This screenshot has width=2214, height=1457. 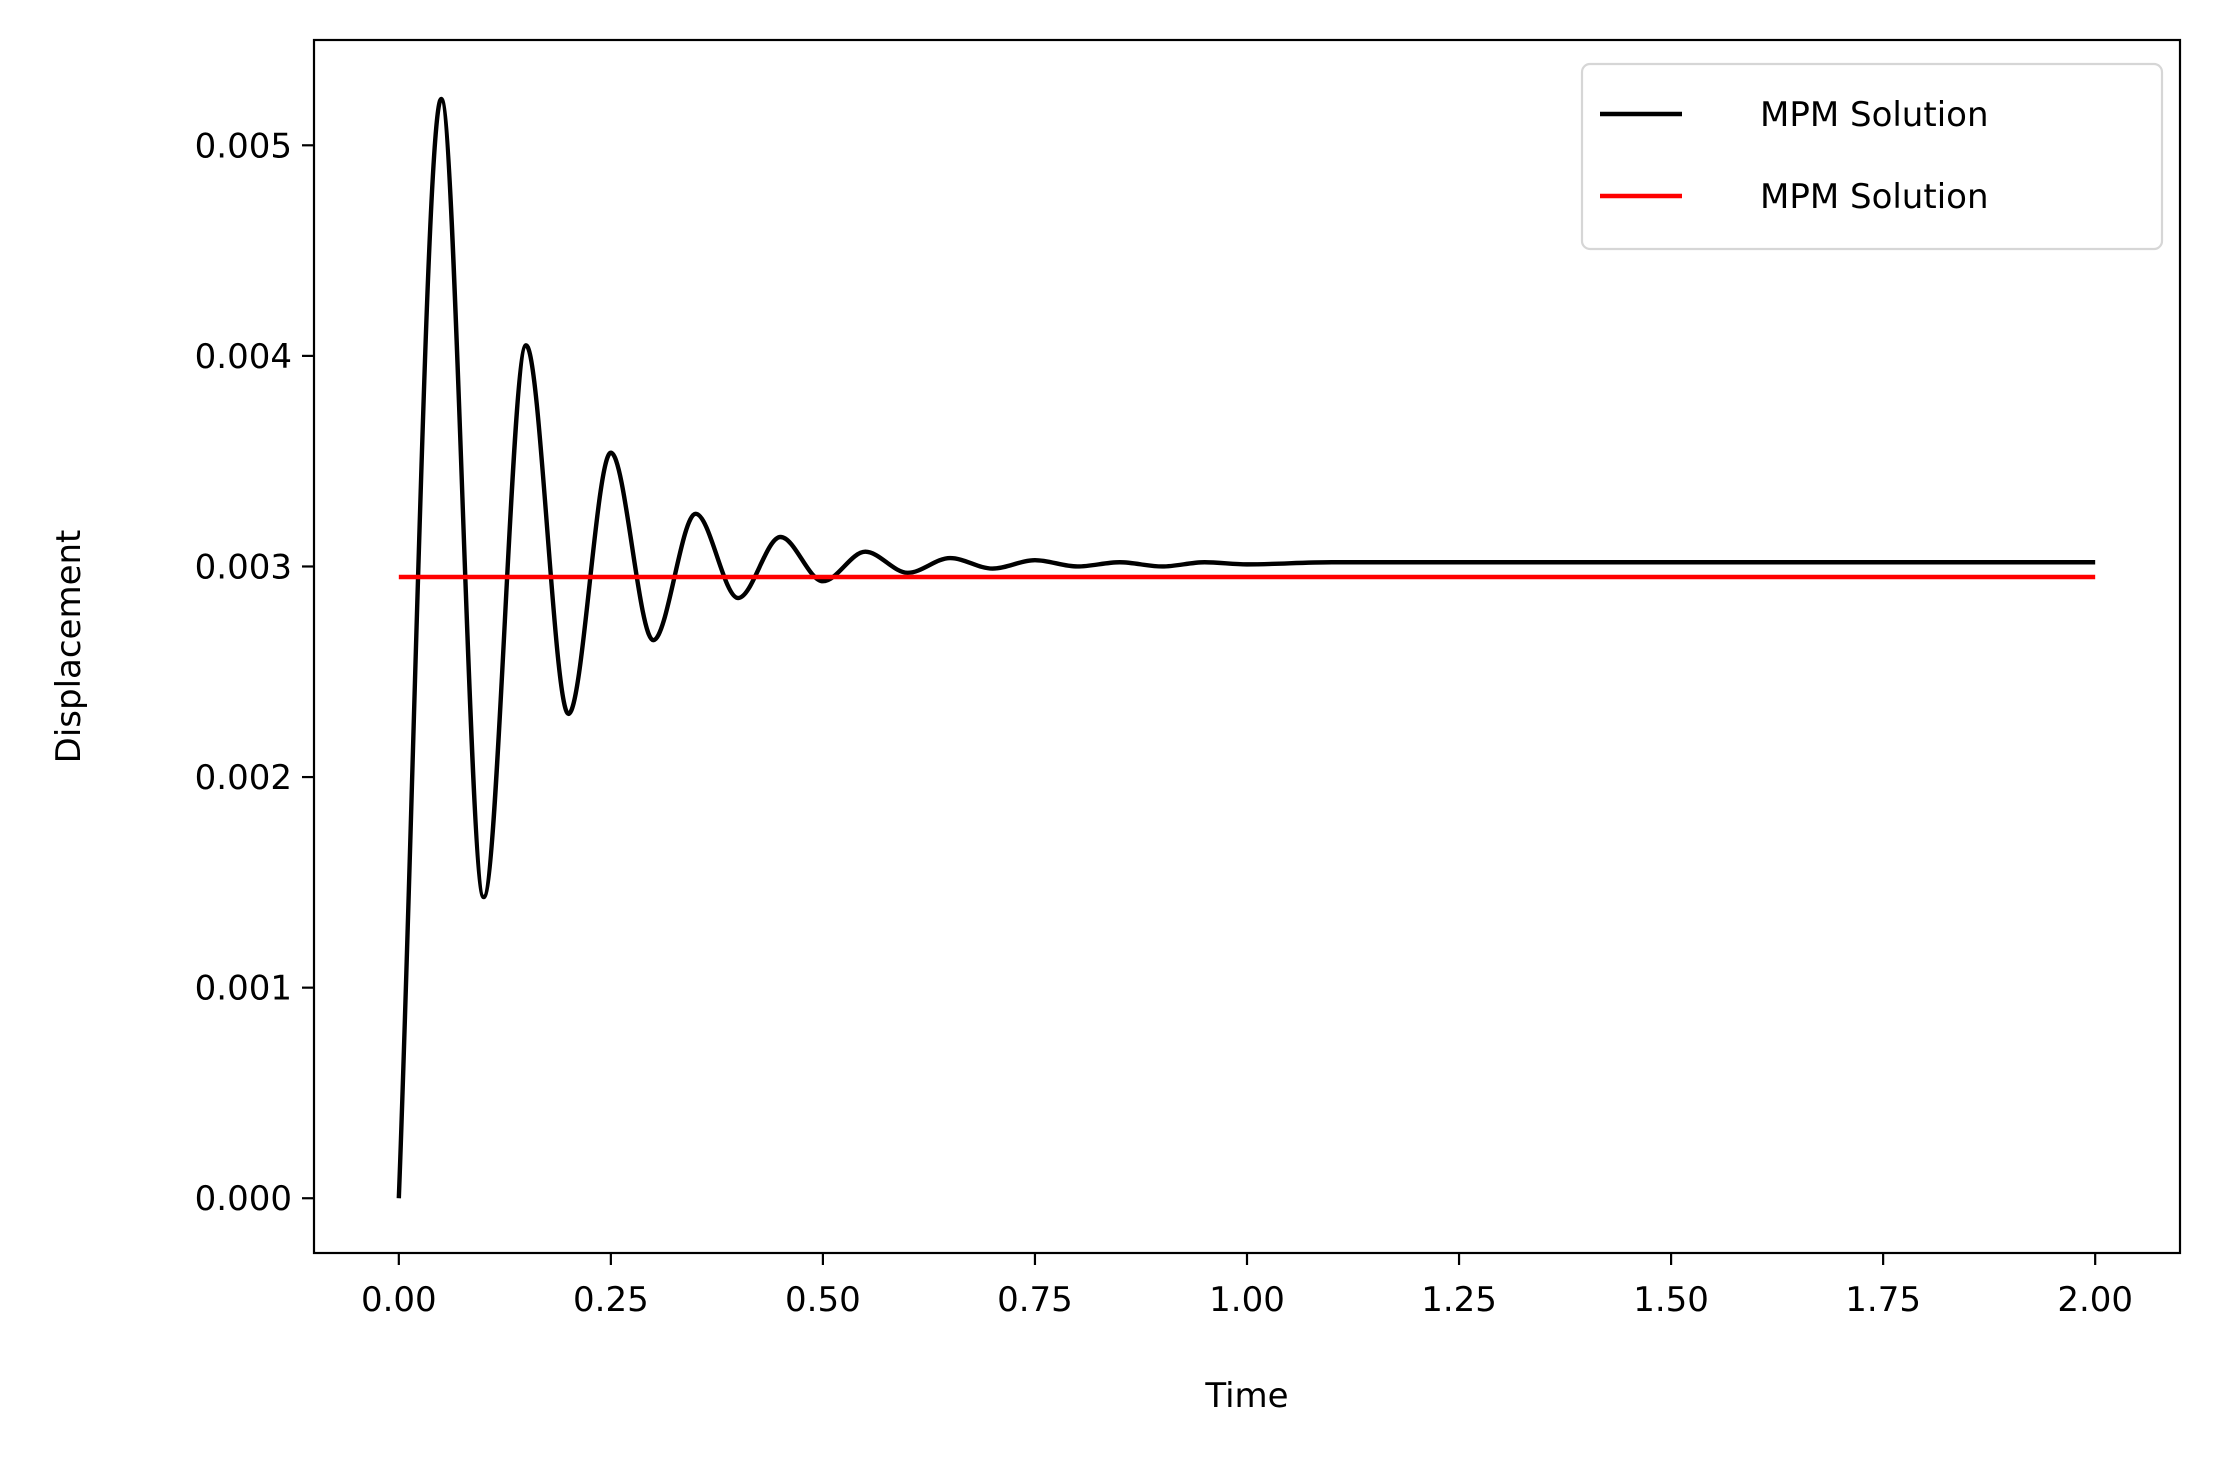 I want to click on y-tick-label: 0.004, so click(x=243, y=357).